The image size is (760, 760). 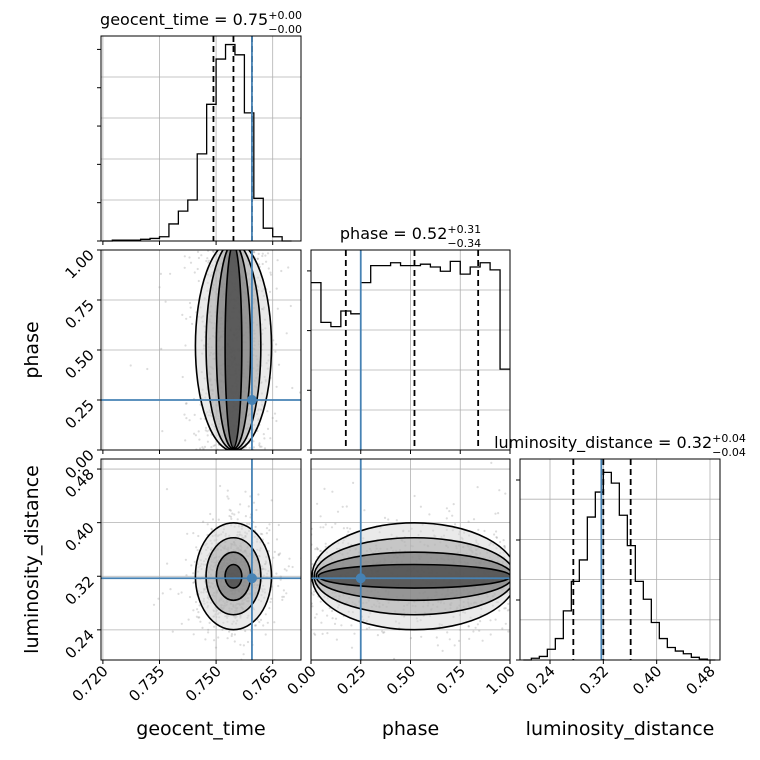 I want to click on x-tick-label-luminosity_distance: 0.32, so click(x=594, y=680).